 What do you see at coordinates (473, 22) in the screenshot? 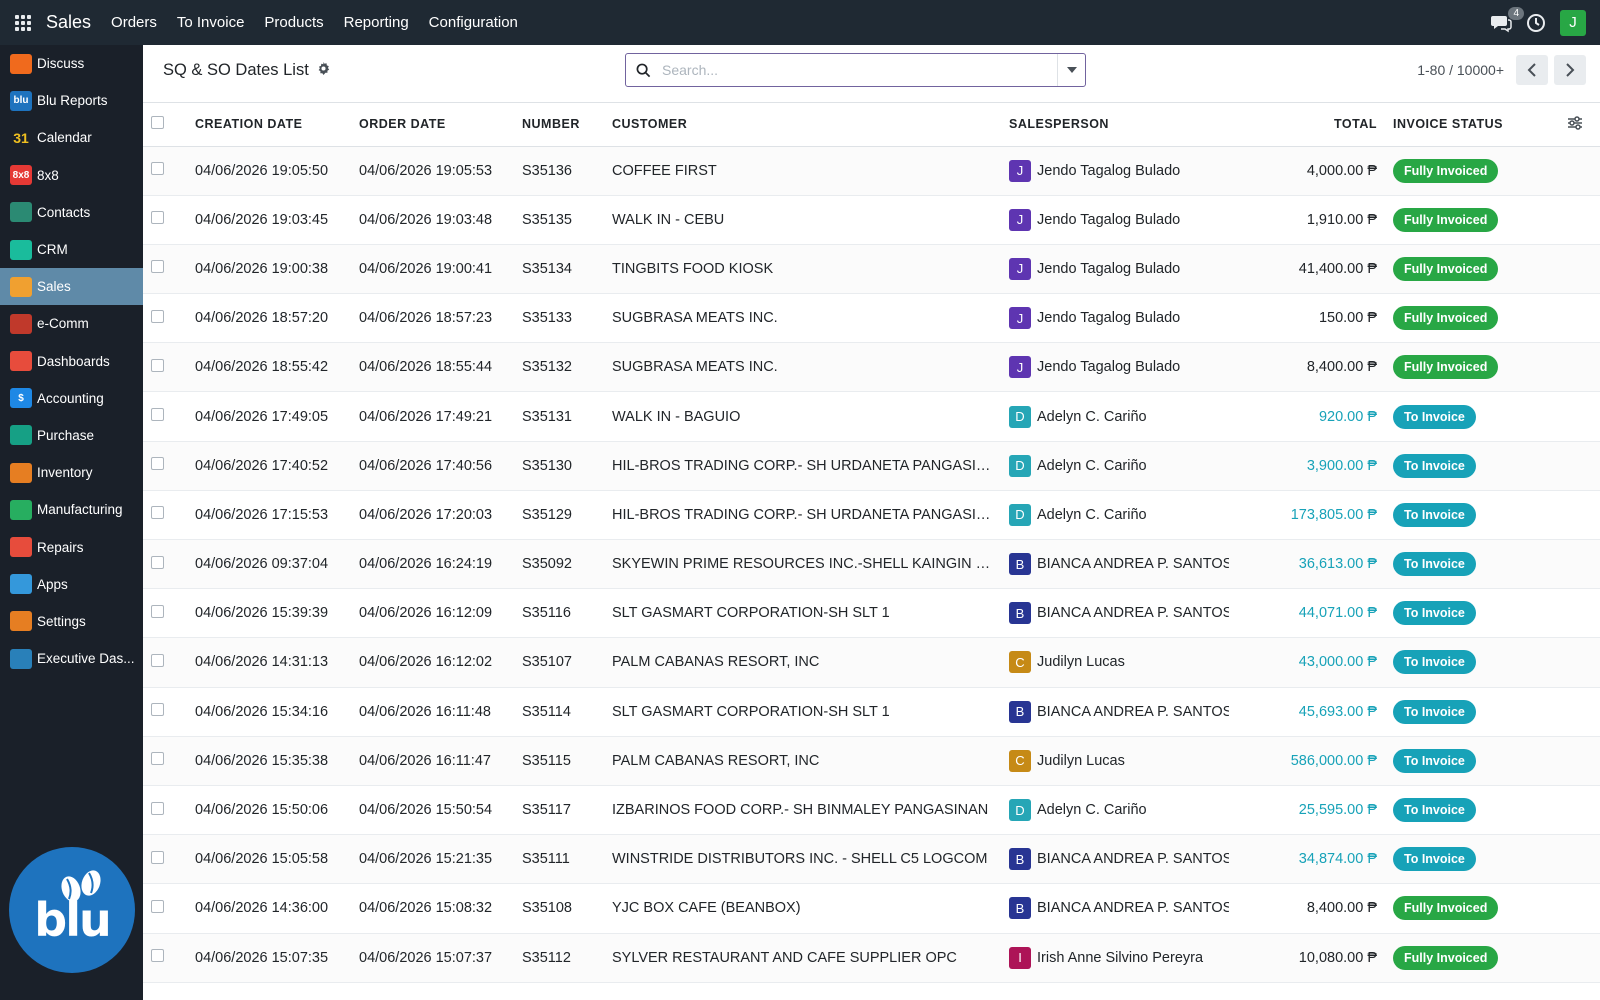
I see `menu-item-configuration: Configuration` at bounding box center [473, 22].